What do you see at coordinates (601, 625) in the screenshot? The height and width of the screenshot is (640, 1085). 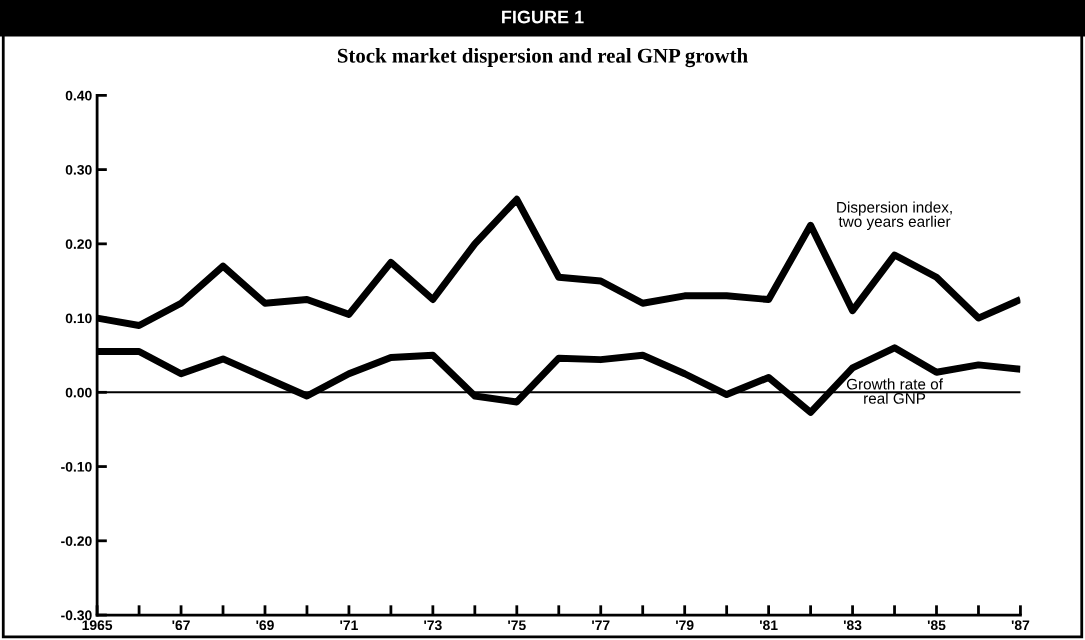 I see `x-tick-label: '77` at bounding box center [601, 625].